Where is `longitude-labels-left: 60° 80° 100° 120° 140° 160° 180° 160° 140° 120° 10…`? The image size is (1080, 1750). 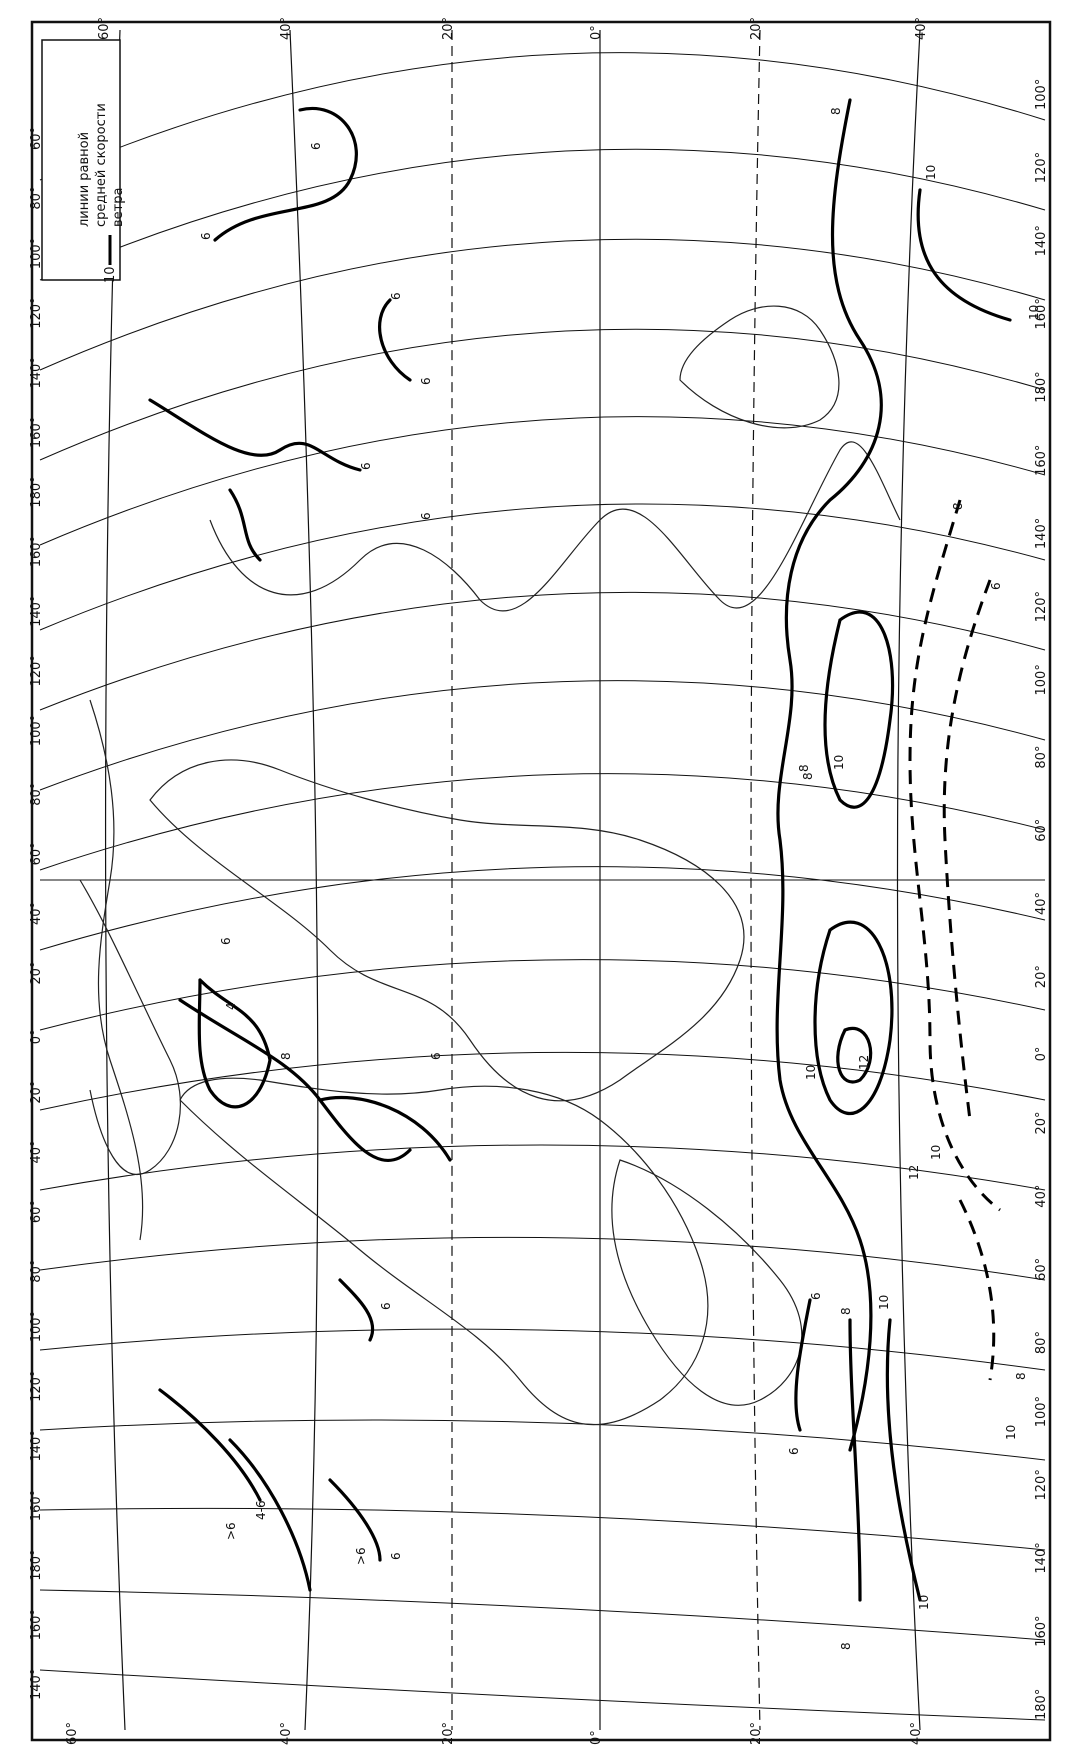 longitude-labels-left: 60° 80° 100° 120° 140° 160° 180° 160° 140° 120° 10… is located at coordinates (36, 913).